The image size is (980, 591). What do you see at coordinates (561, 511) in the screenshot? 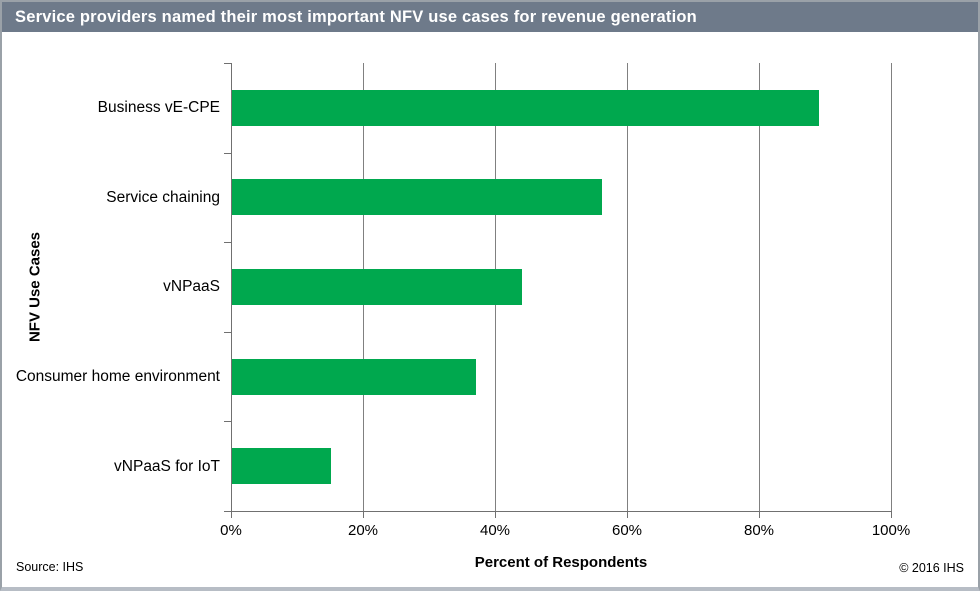
I see `x-axis-line` at bounding box center [561, 511].